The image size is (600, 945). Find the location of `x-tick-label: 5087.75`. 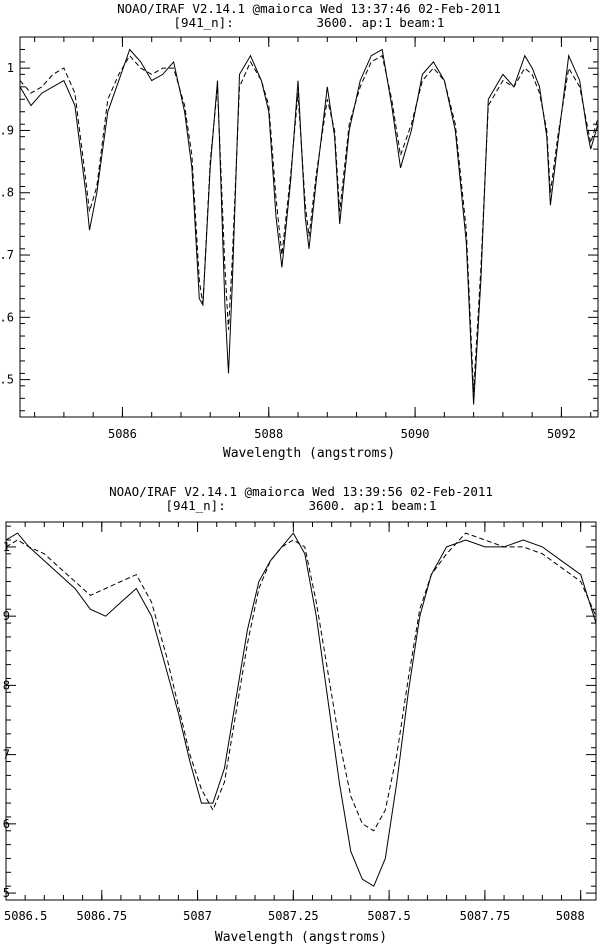

x-tick-label: 5087.75 is located at coordinates (485, 916).